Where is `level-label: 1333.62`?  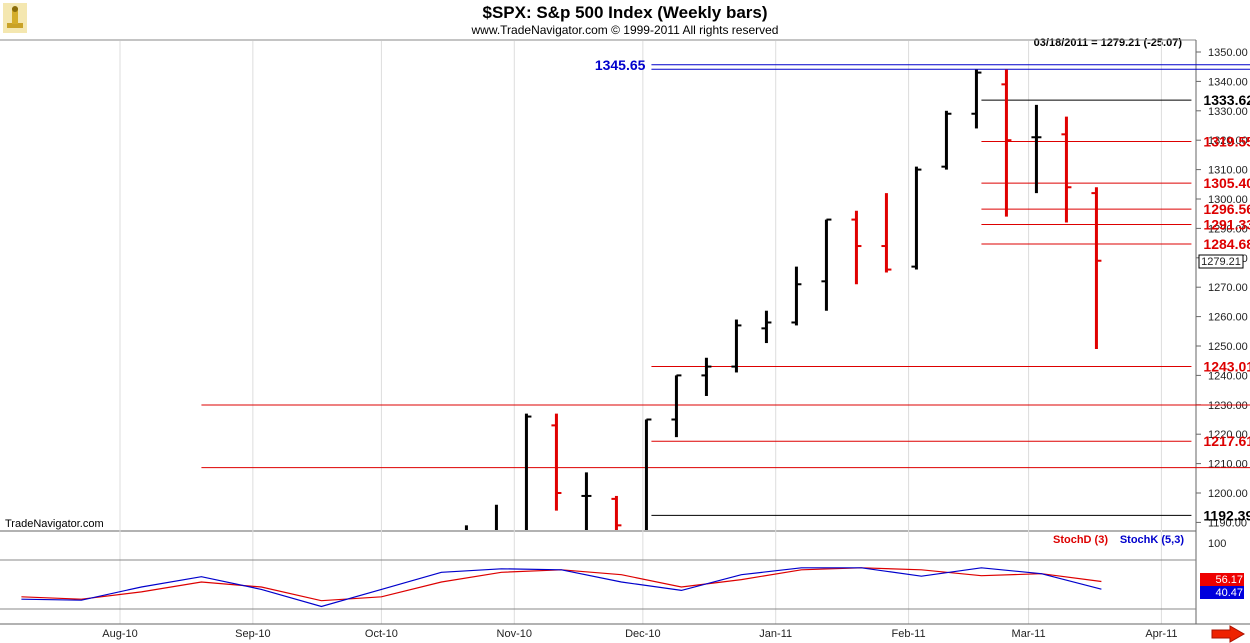 level-label: 1333.62 is located at coordinates (1226, 100).